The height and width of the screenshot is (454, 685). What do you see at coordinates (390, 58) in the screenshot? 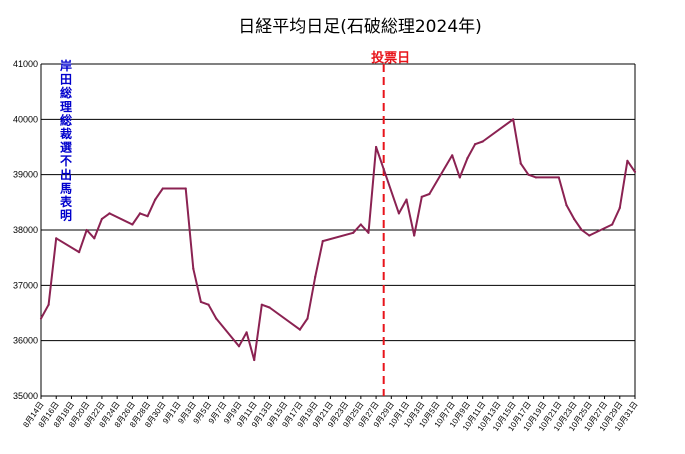
I see `vote-day-label: 投票日` at bounding box center [390, 58].